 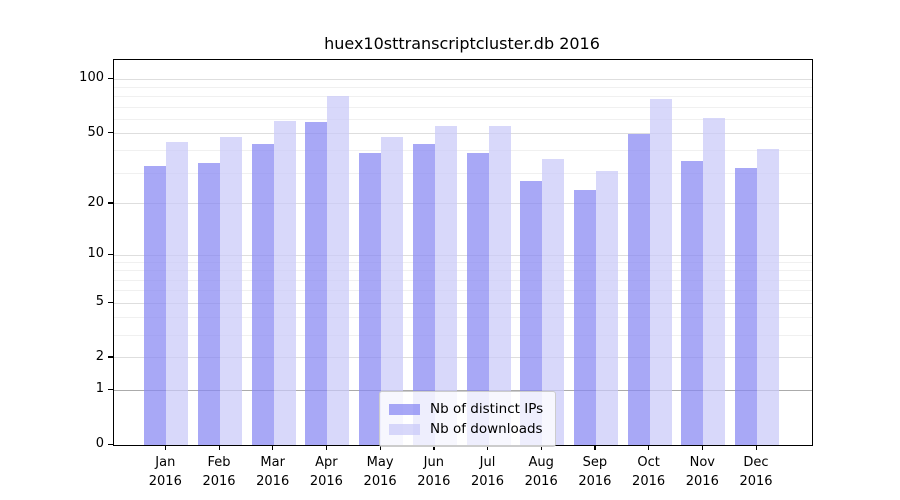 What do you see at coordinates (649, 472) in the screenshot?
I see `x-tick-label-oct: Oct 2016` at bounding box center [649, 472].